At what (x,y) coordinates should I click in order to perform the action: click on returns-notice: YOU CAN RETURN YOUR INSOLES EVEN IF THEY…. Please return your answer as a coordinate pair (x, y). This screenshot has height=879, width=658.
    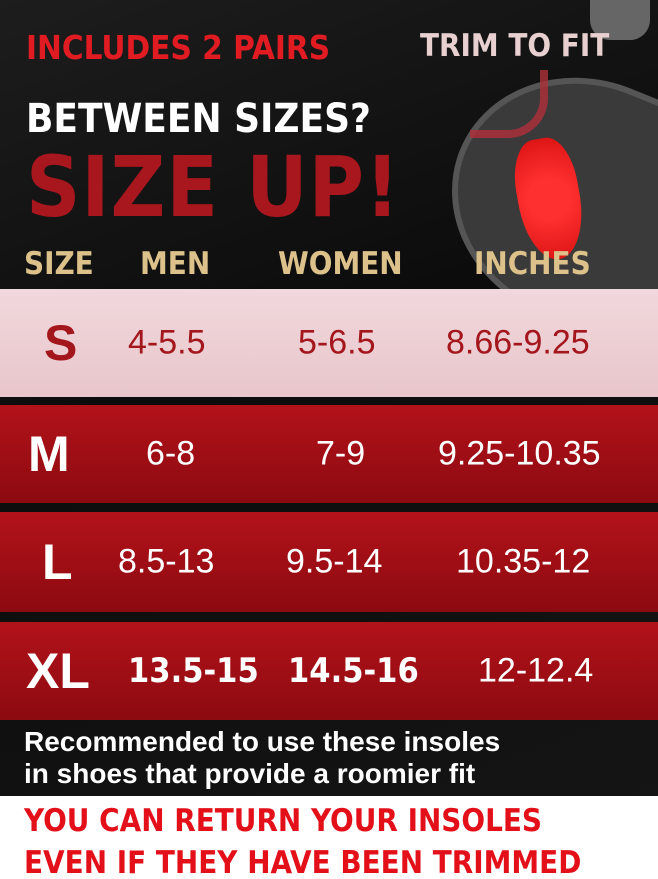
    Looking at the image, I should click on (302, 839).